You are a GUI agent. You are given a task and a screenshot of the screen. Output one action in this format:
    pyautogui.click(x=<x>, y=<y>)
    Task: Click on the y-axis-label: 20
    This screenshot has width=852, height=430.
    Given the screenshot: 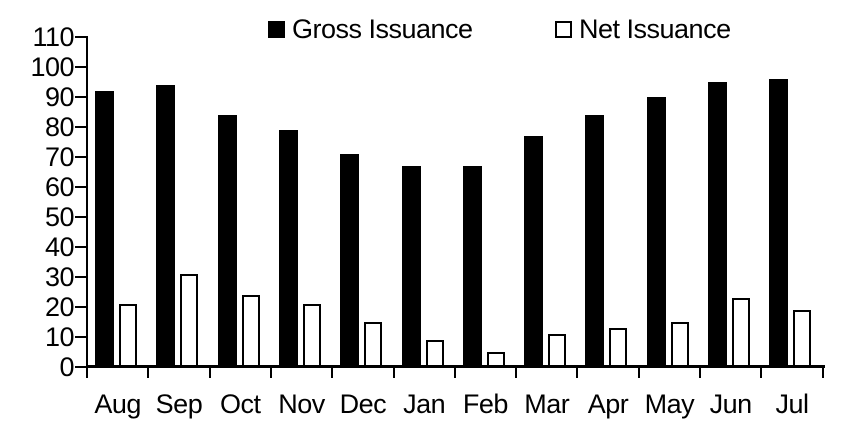 What is the action you would take?
    pyautogui.click(x=59, y=306)
    